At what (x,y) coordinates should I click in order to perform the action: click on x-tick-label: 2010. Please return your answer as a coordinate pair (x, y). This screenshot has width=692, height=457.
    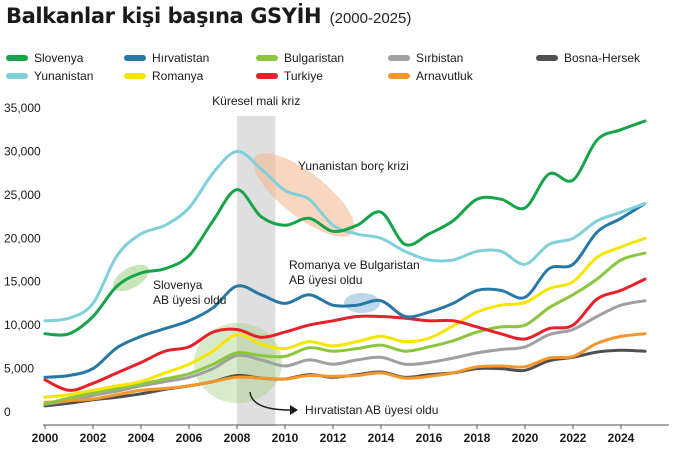
    Looking at the image, I should click on (285, 438).